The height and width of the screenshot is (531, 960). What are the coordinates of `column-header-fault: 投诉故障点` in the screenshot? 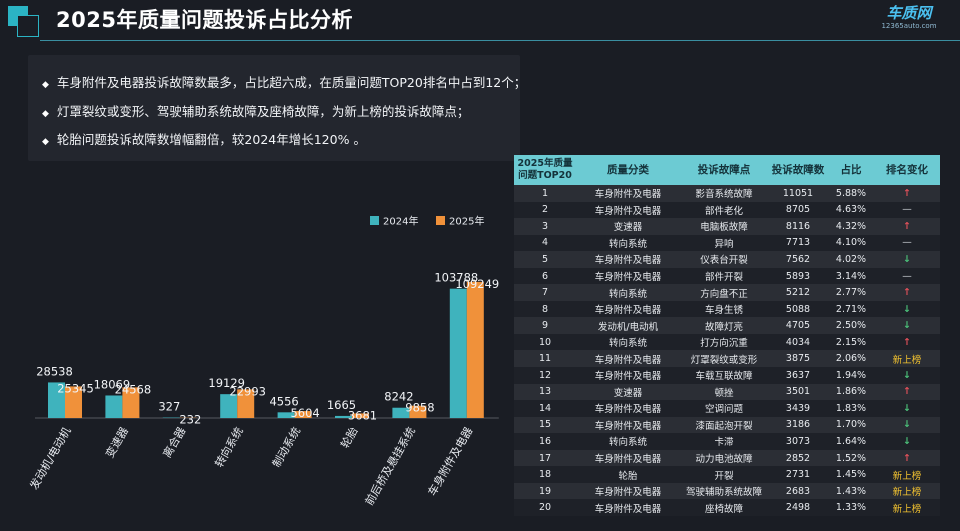 It's located at (724, 170).